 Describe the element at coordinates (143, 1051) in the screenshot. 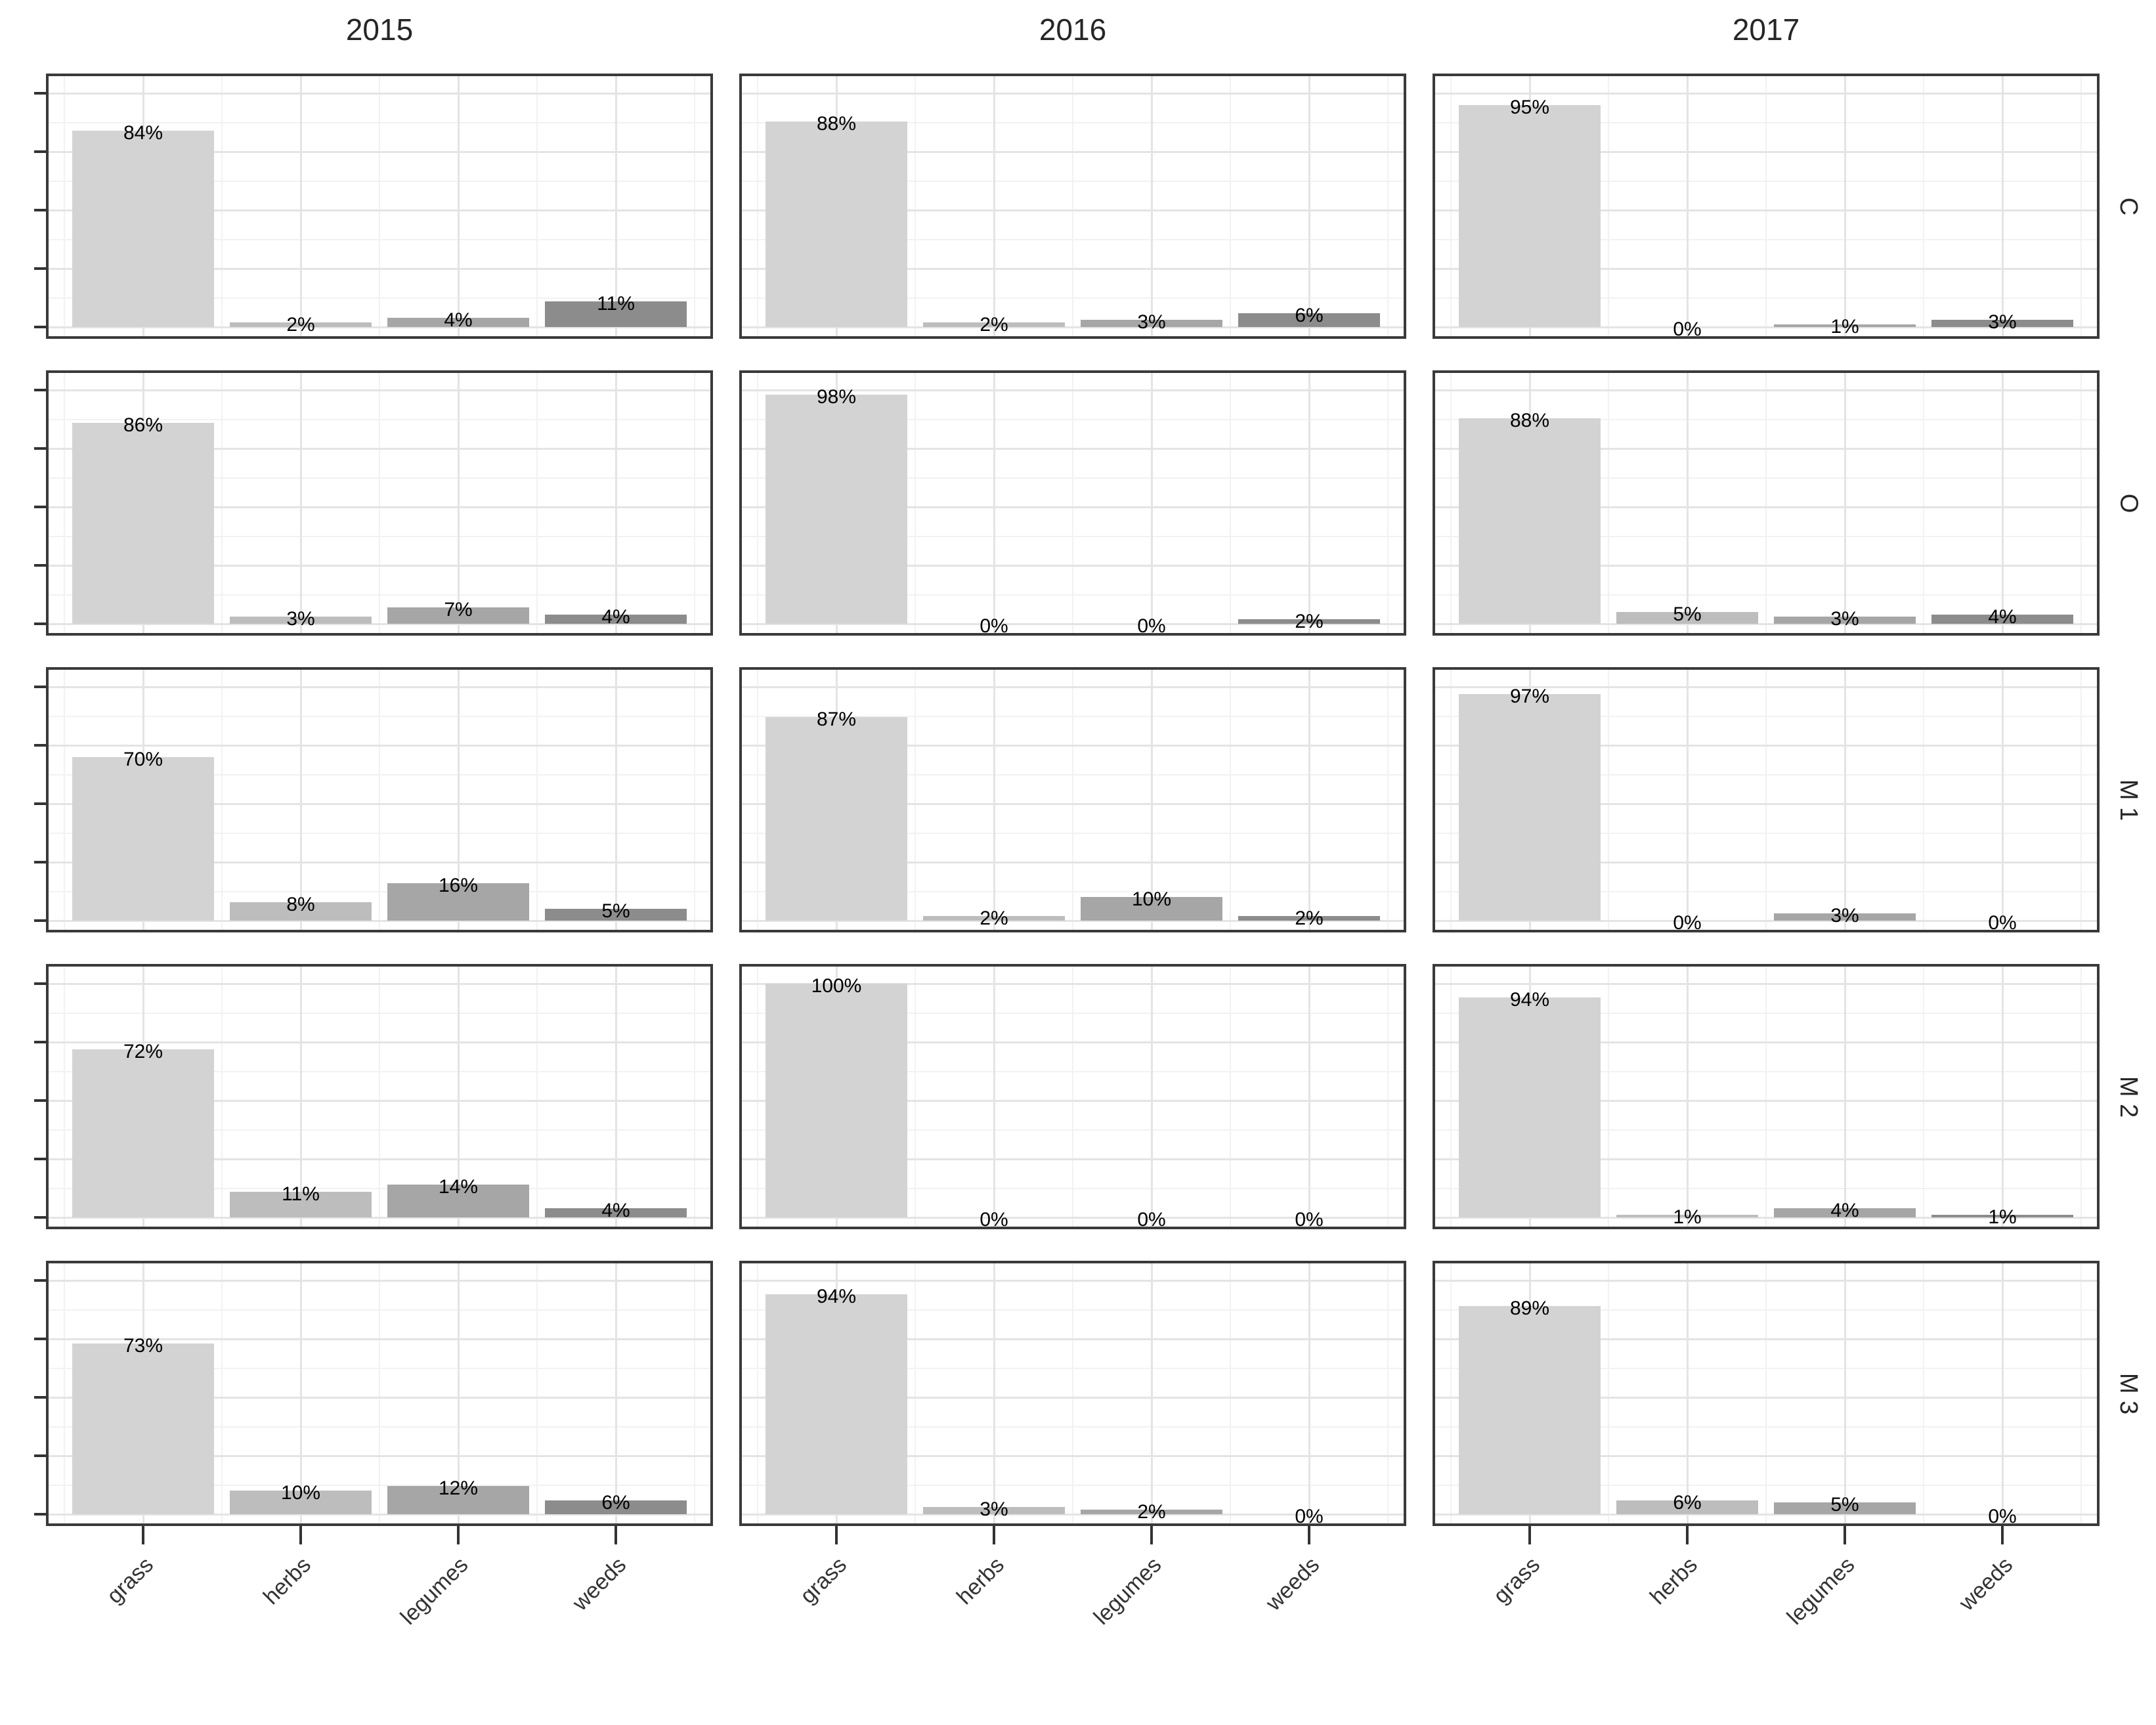

I see `bar-value-label-grass: 72%` at that location.